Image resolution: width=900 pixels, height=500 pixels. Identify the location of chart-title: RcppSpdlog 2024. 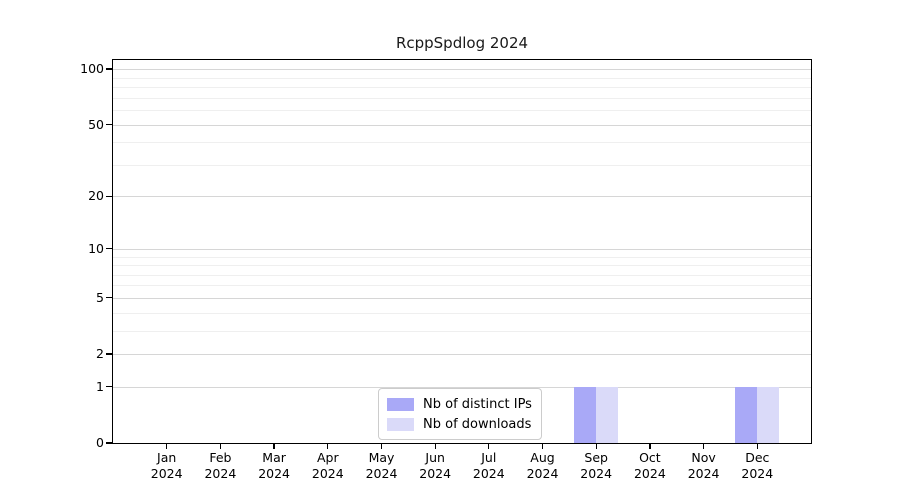
(462, 43).